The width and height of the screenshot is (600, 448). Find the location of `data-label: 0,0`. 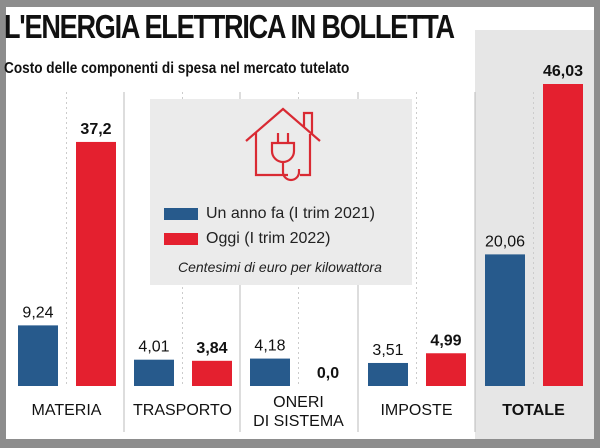

data-label: 0,0 is located at coordinates (328, 373).